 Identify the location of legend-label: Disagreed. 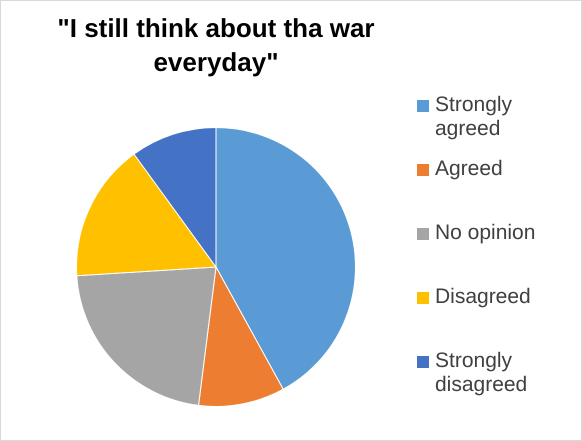
(483, 297).